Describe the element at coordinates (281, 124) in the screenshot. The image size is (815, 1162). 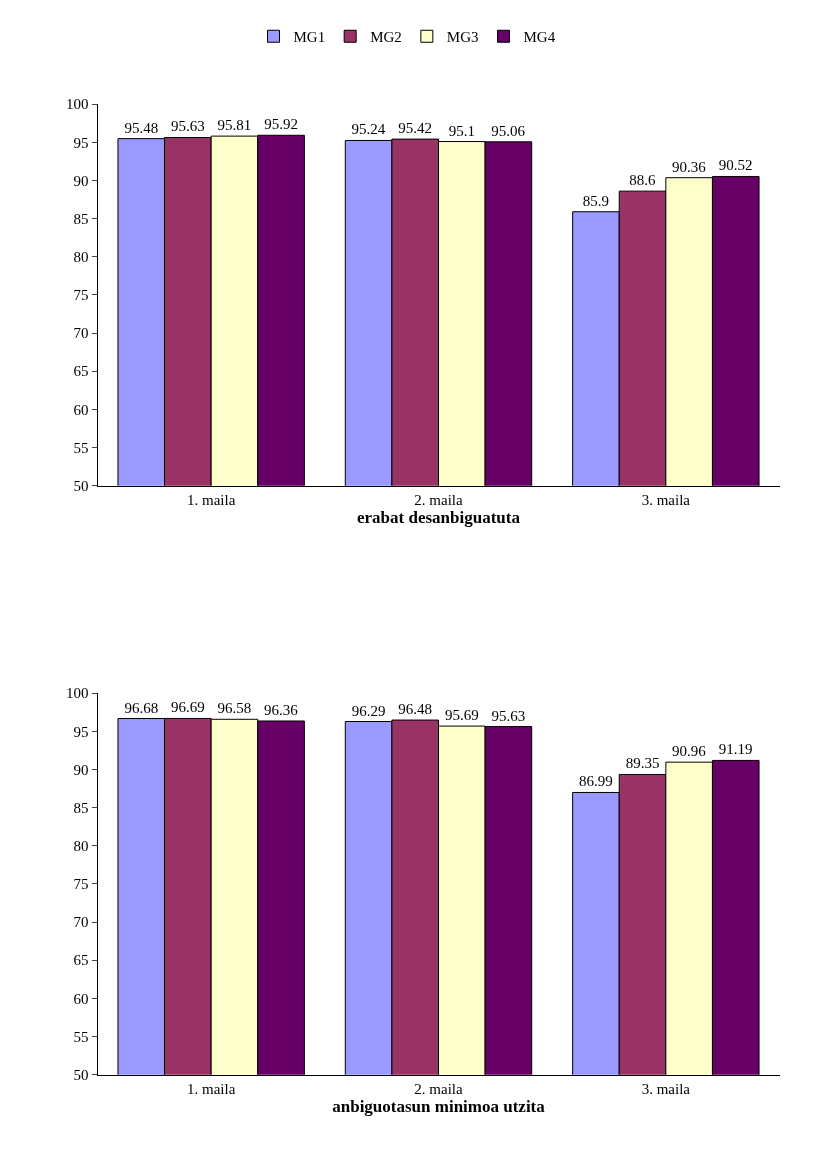
I see `data-label: 95.92` at that location.